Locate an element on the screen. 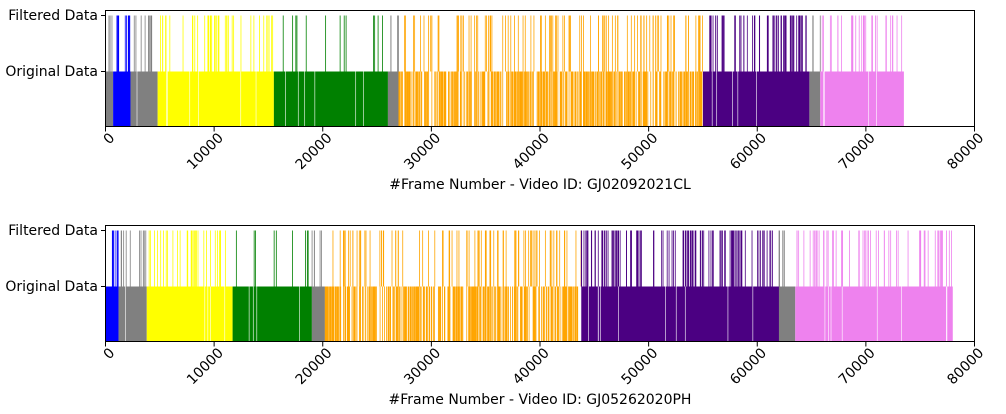  x-axis-label: #Frame Number - Video ID: GJ02092021CL is located at coordinates (540, 185).